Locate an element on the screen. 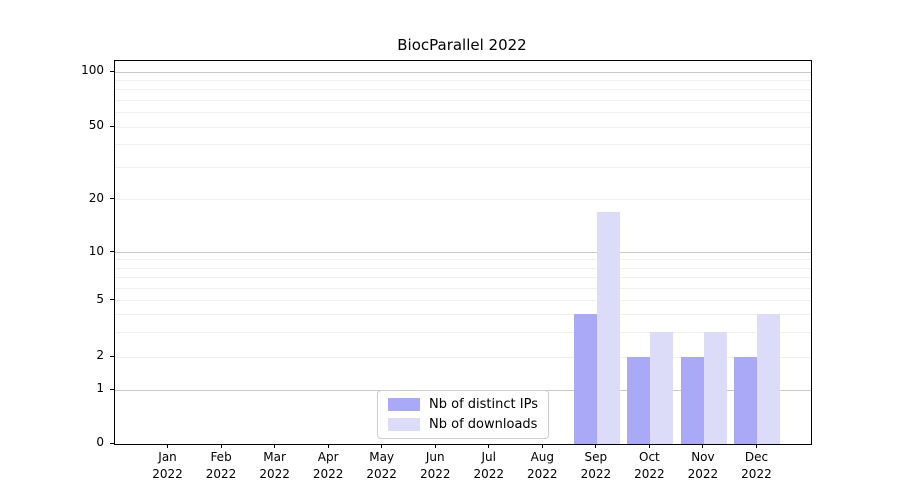  y-tick-label-10: 10 is located at coordinates (96, 250).